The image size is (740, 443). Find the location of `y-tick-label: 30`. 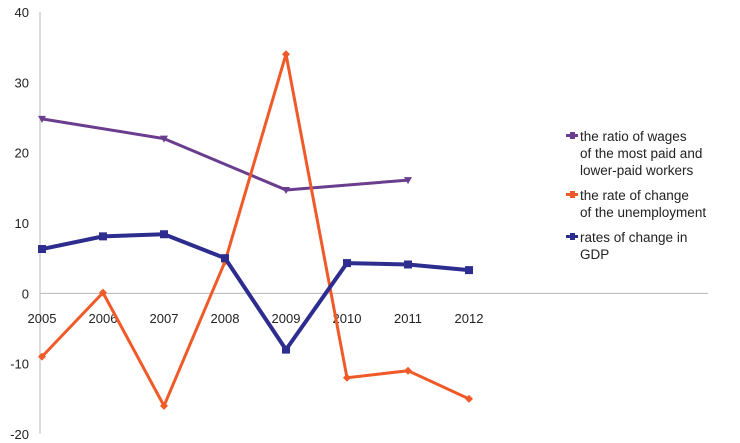

y-tick-label: 30 is located at coordinates (22, 82).